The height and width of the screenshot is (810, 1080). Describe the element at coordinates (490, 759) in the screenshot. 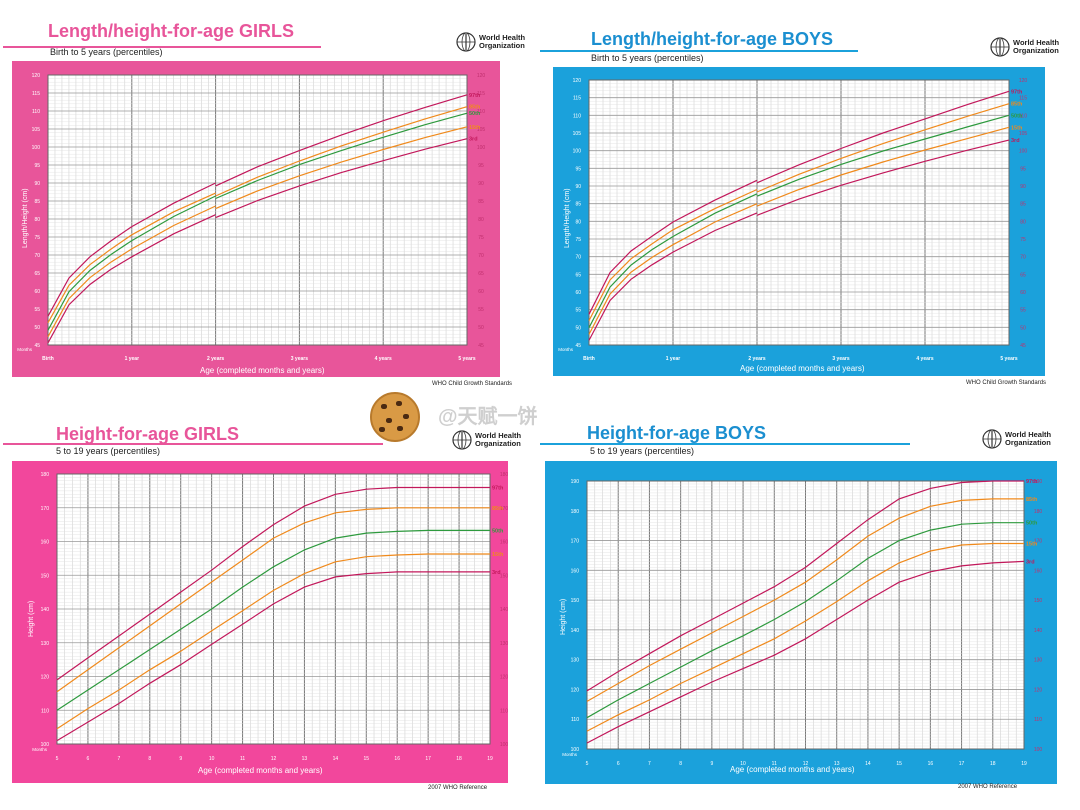

I see `x-tick-label: 19` at that location.